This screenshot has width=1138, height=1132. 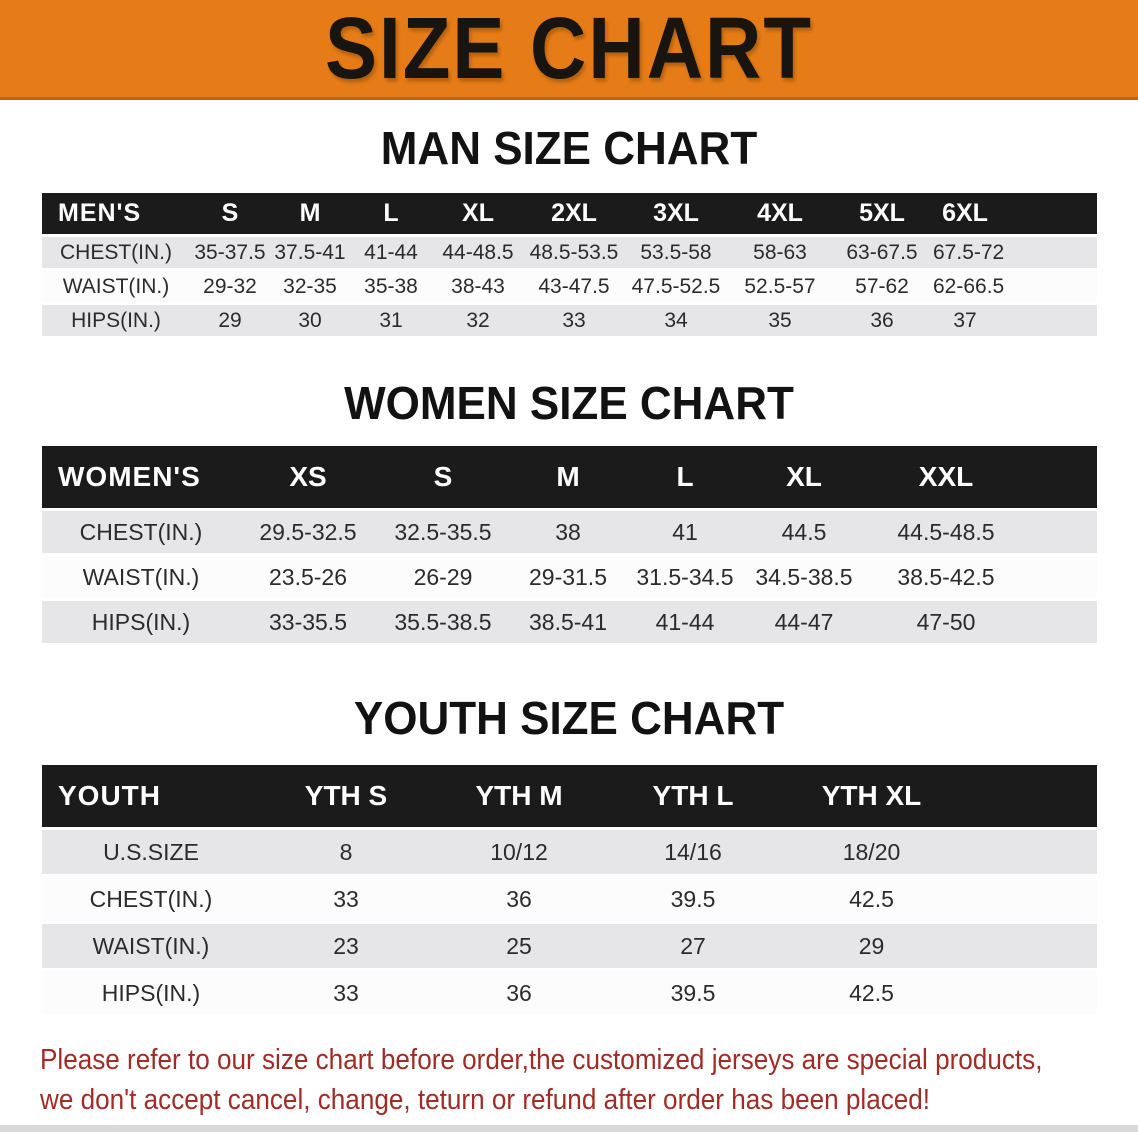 What do you see at coordinates (969, 286) in the screenshot?
I see `size-value-cell: 62-66.5` at bounding box center [969, 286].